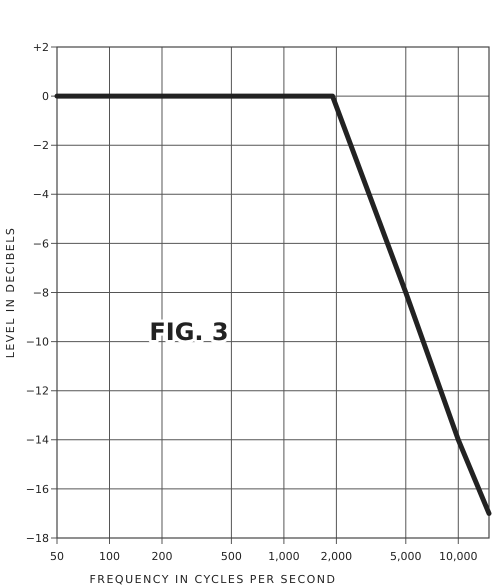  Describe the element at coordinates (40, 145) in the screenshot. I see `y-tick-label: −2` at that location.